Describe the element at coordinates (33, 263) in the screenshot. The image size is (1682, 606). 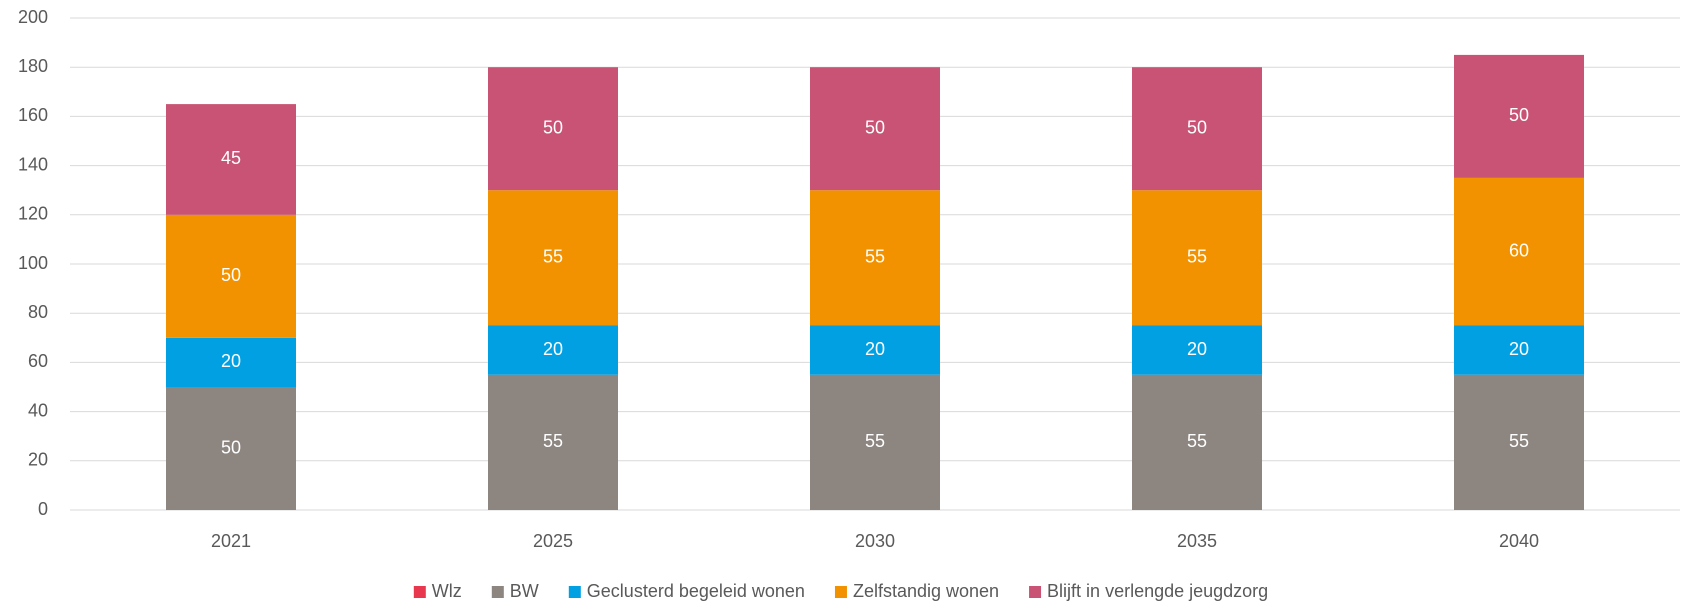
I see `y-tick-label: 100` at that location.